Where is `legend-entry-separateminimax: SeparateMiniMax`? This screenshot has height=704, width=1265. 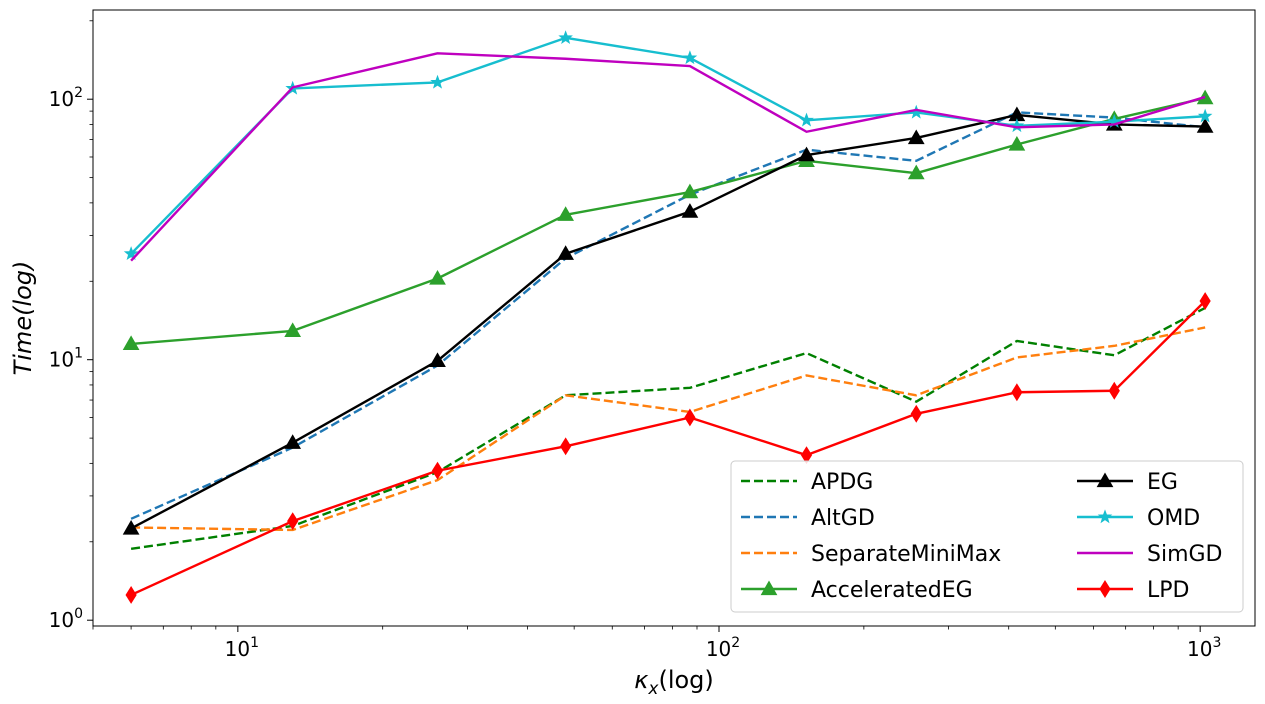 legend-entry-separateminimax: SeparateMiniMax is located at coordinates (871, 554).